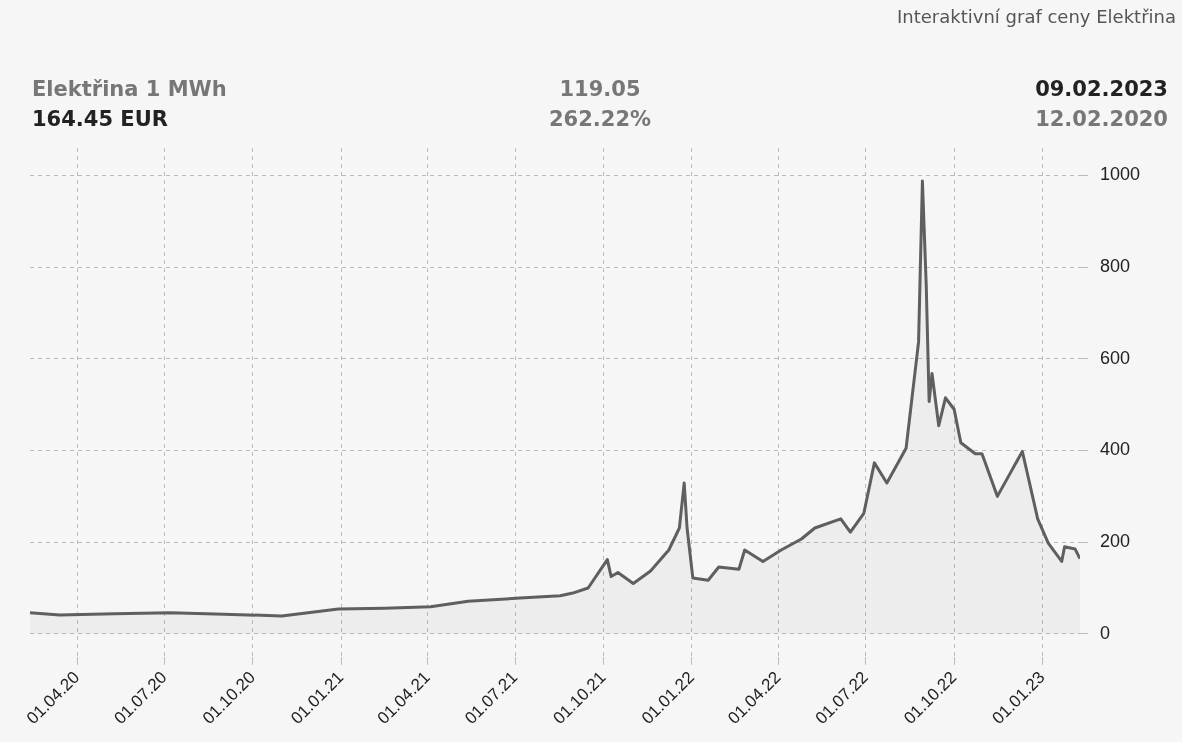 The width and height of the screenshot is (1182, 742). I want to click on y-tick-label: 400, so click(1114, 449).